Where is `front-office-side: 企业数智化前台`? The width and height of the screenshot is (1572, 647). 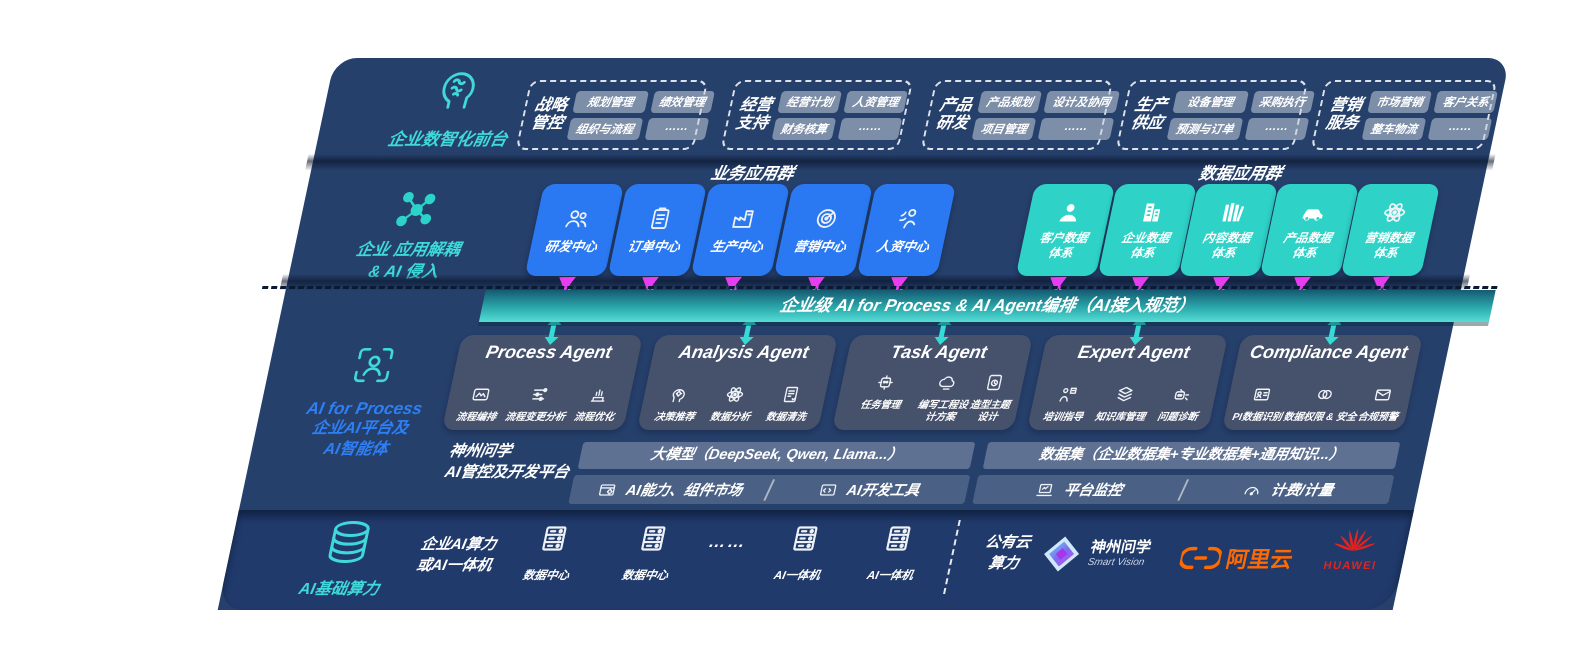 front-office-side: 企业数智化前台 is located at coordinates (454, 107).